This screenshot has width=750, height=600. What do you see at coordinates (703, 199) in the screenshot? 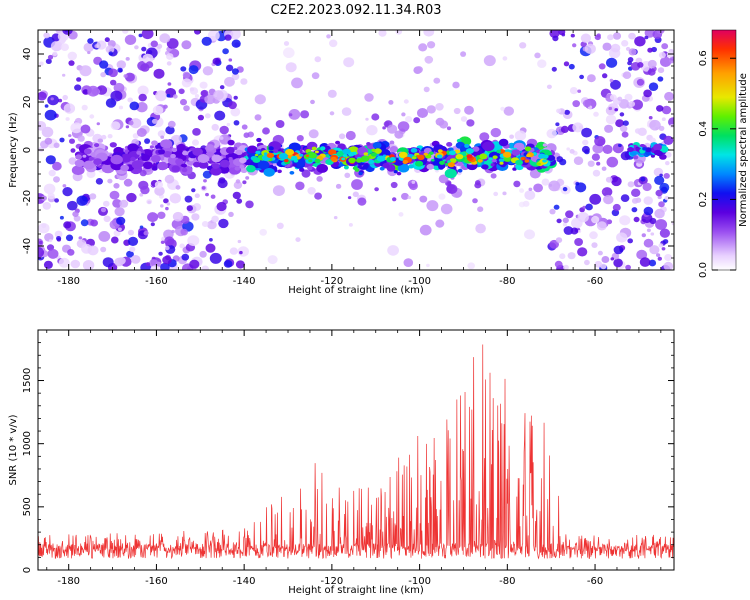
I see `colorbar-tick-label: 0.2` at bounding box center [703, 199].